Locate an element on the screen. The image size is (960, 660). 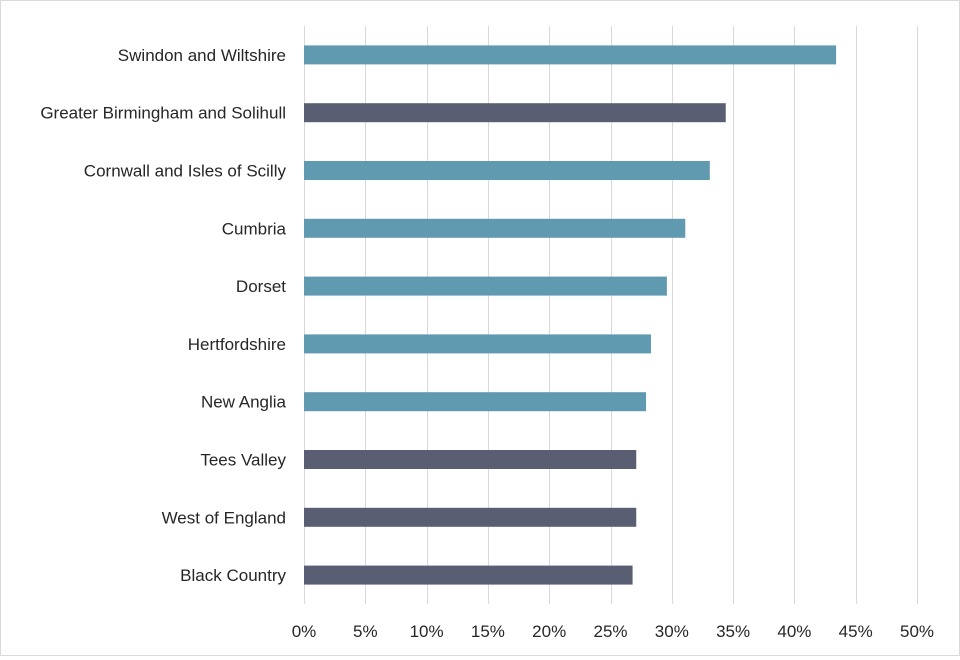
category-label: Swindon and Wiltshire is located at coordinates (202, 55).